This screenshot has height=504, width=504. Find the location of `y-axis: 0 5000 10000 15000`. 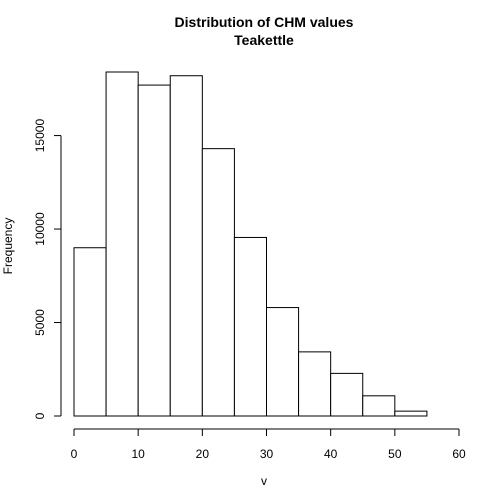

y-axis: 0 5000 10000 15000 is located at coordinates (47, 269).